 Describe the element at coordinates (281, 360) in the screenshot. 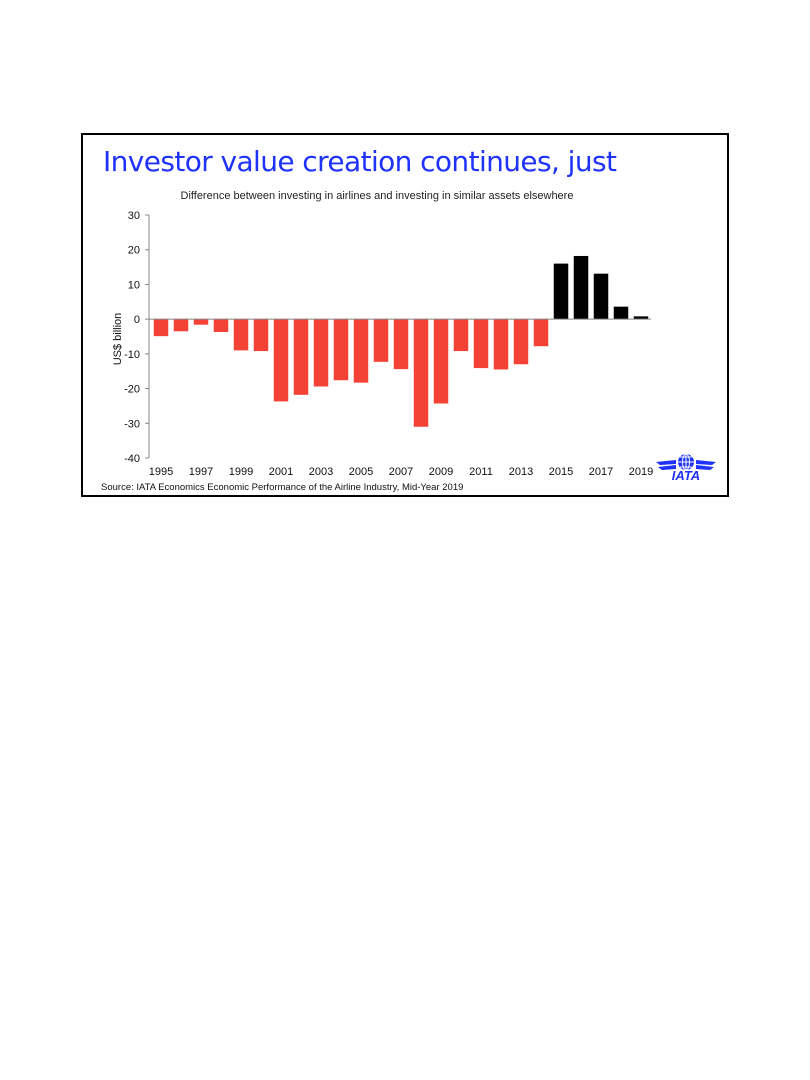

I see `bar-2001` at that location.